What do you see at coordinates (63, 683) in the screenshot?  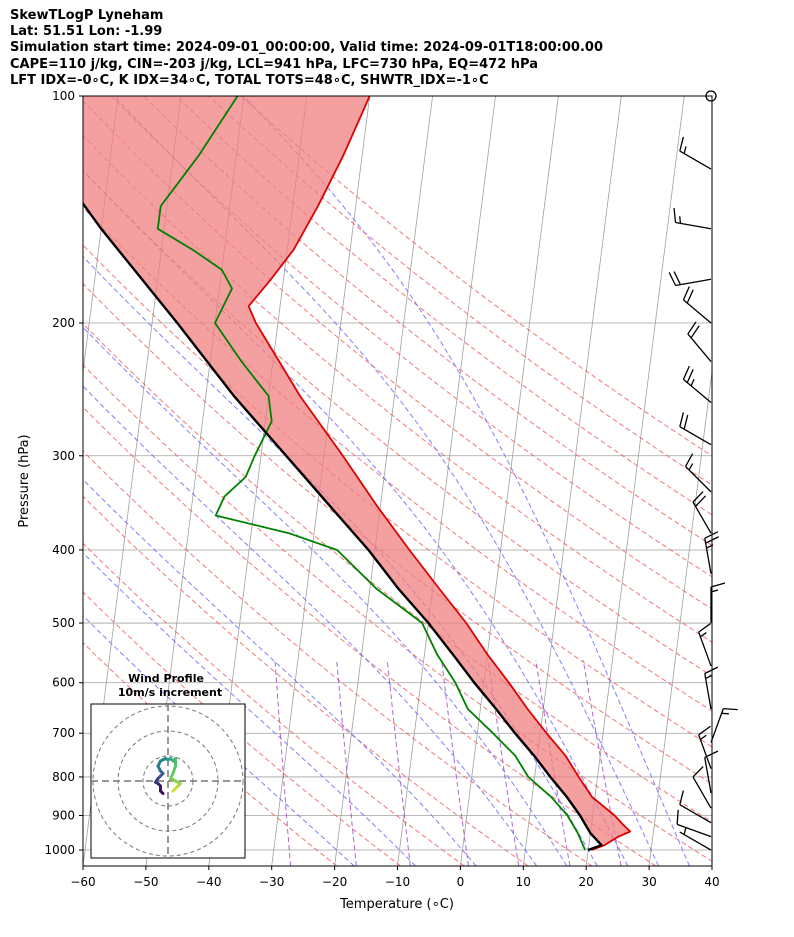 I see `y-tick-label: 600` at bounding box center [63, 683].